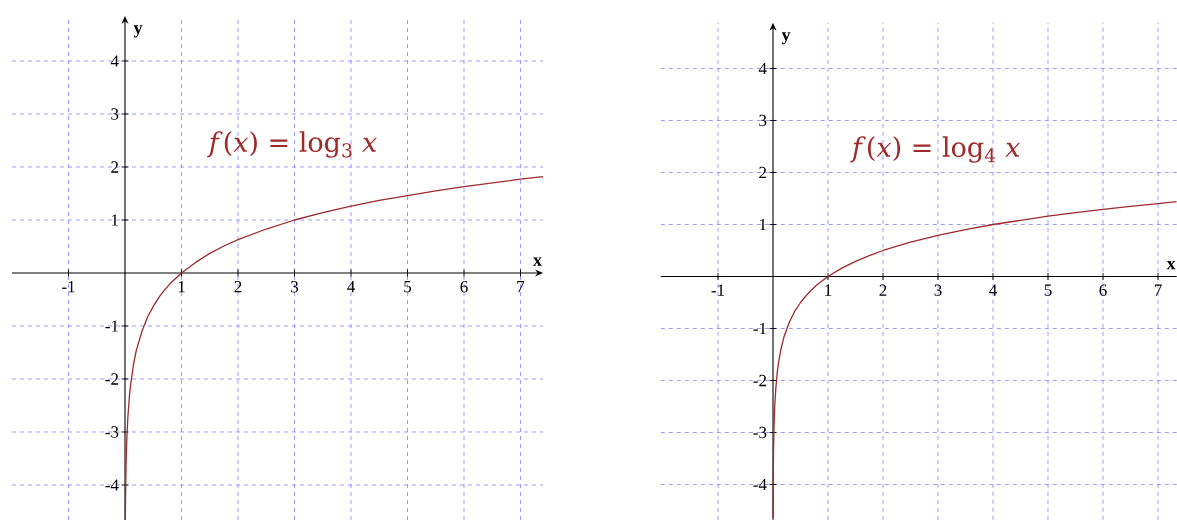  What do you see at coordinates (935, 149) in the screenshot?
I see `text: f(x) = log$_{4}$ x` at bounding box center [935, 149].